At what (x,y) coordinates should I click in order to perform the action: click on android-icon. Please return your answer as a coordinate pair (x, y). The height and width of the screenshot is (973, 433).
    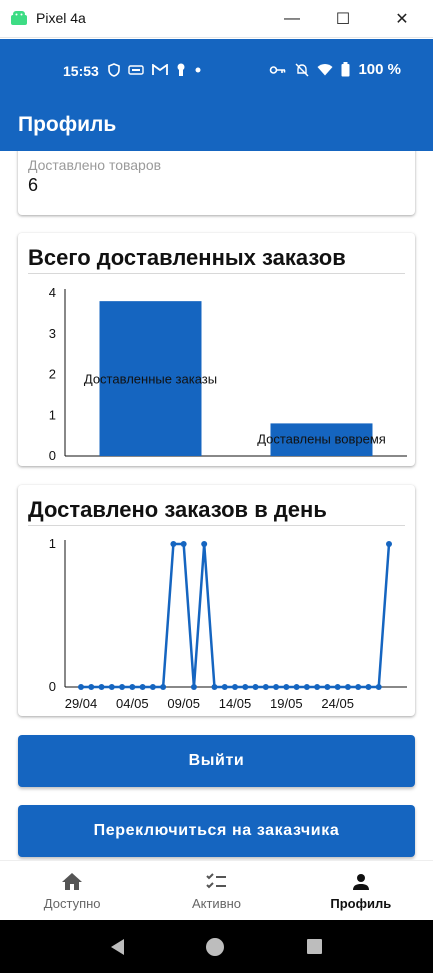
    Looking at the image, I should click on (19, 18).